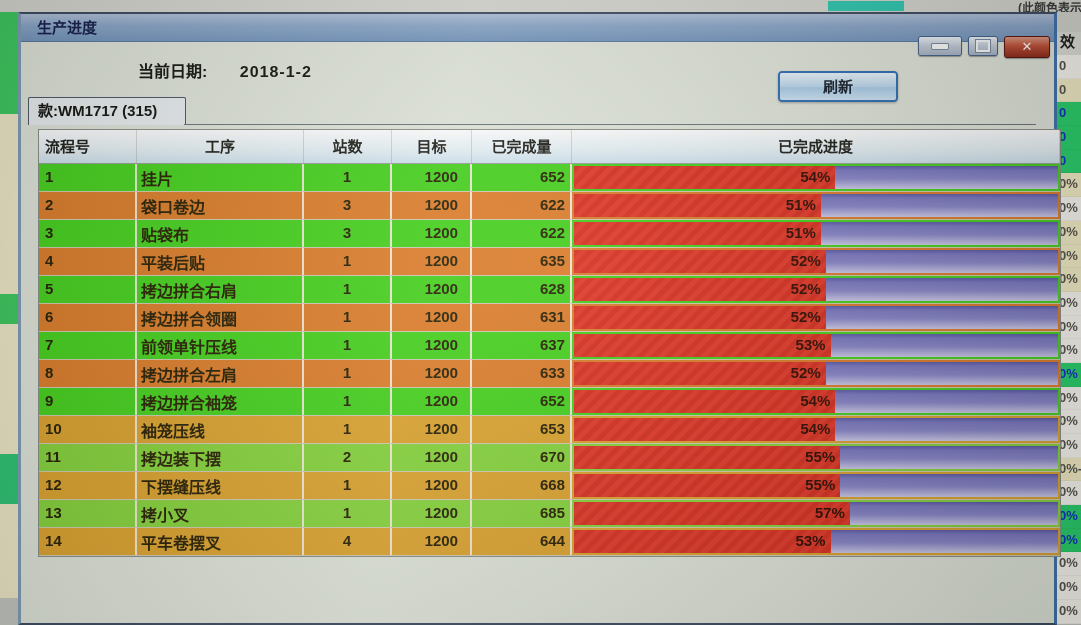  I want to click on cell-completed: 628, so click(522, 289).